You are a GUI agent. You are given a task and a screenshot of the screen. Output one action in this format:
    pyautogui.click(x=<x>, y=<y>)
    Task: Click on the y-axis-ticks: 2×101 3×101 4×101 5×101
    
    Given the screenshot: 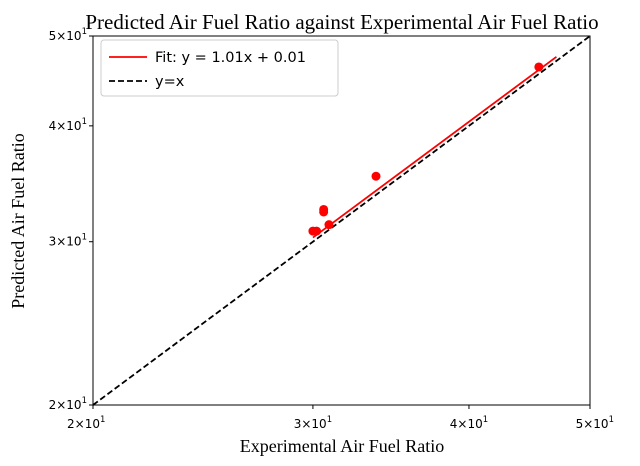 What is the action you would take?
    pyautogui.click(x=71, y=219)
    